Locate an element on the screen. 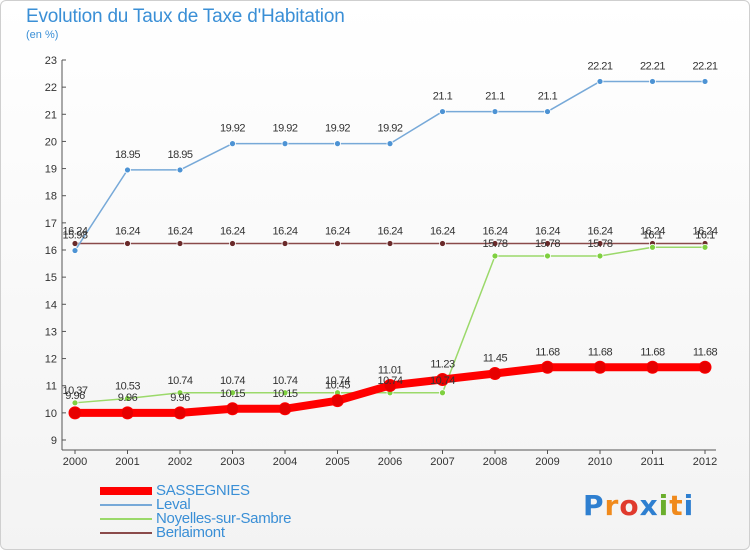 Image resolution: width=750 pixels, height=550 pixels. x-tick-label: 2002 is located at coordinates (180, 462).